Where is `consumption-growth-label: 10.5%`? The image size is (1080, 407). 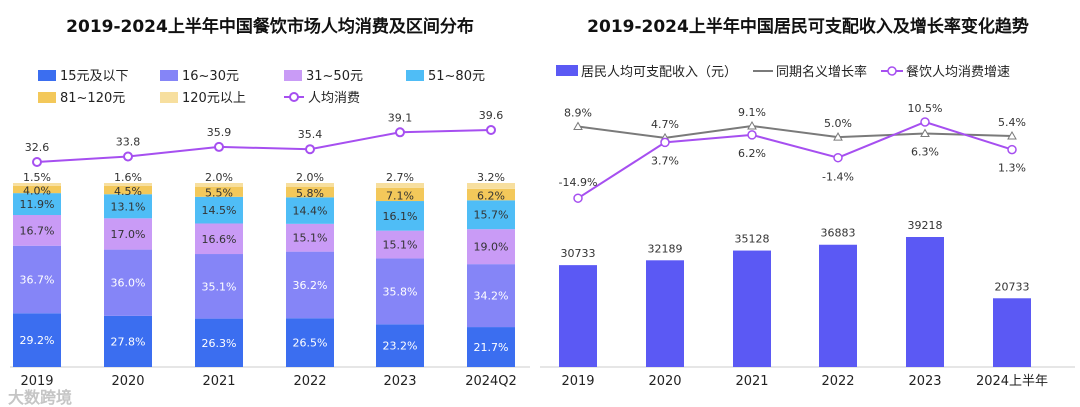 consumption-growth-label: 10.5% is located at coordinates (925, 108).